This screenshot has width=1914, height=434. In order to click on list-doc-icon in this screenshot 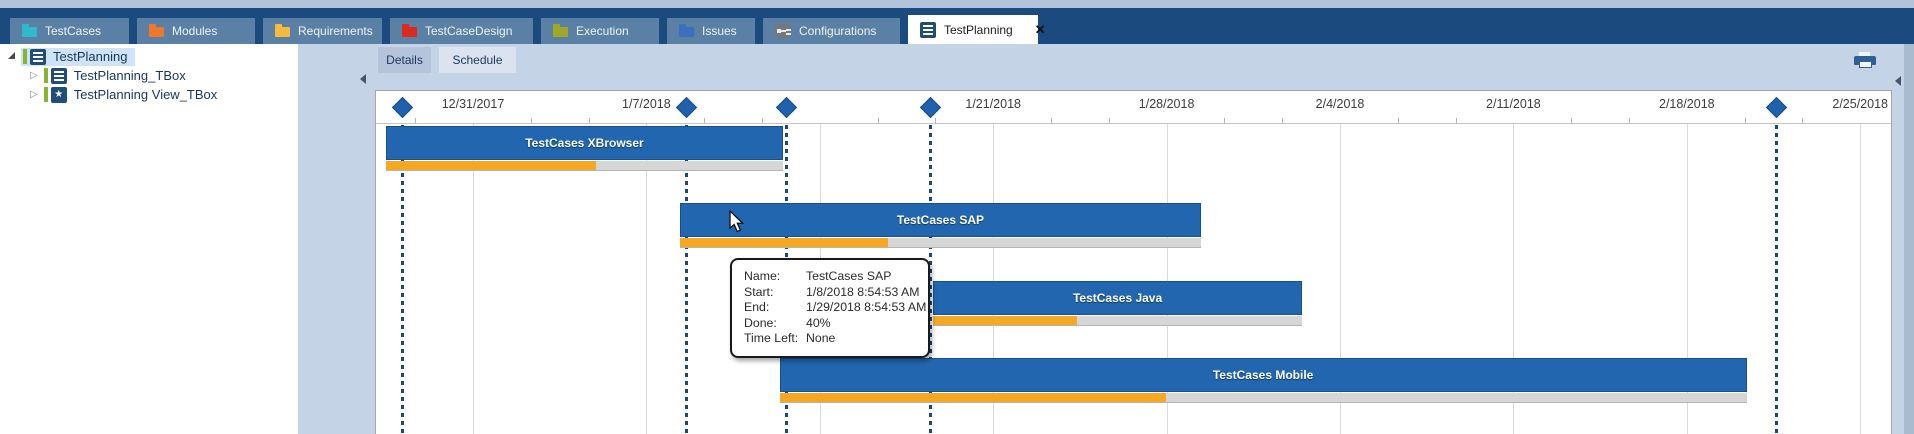, I will do `click(58, 75)`.